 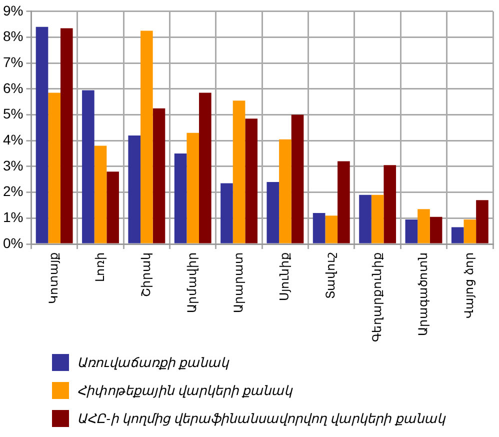 What do you see at coordinates (99, 267) in the screenshot?
I see `x-tick-label: Լոռի` at bounding box center [99, 267].